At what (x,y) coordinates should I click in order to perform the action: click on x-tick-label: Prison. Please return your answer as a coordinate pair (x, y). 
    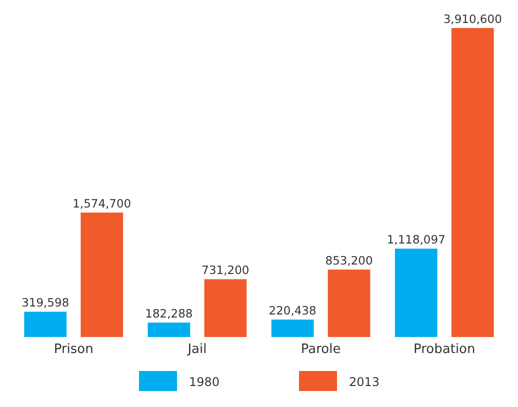
    Looking at the image, I should click on (74, 349).